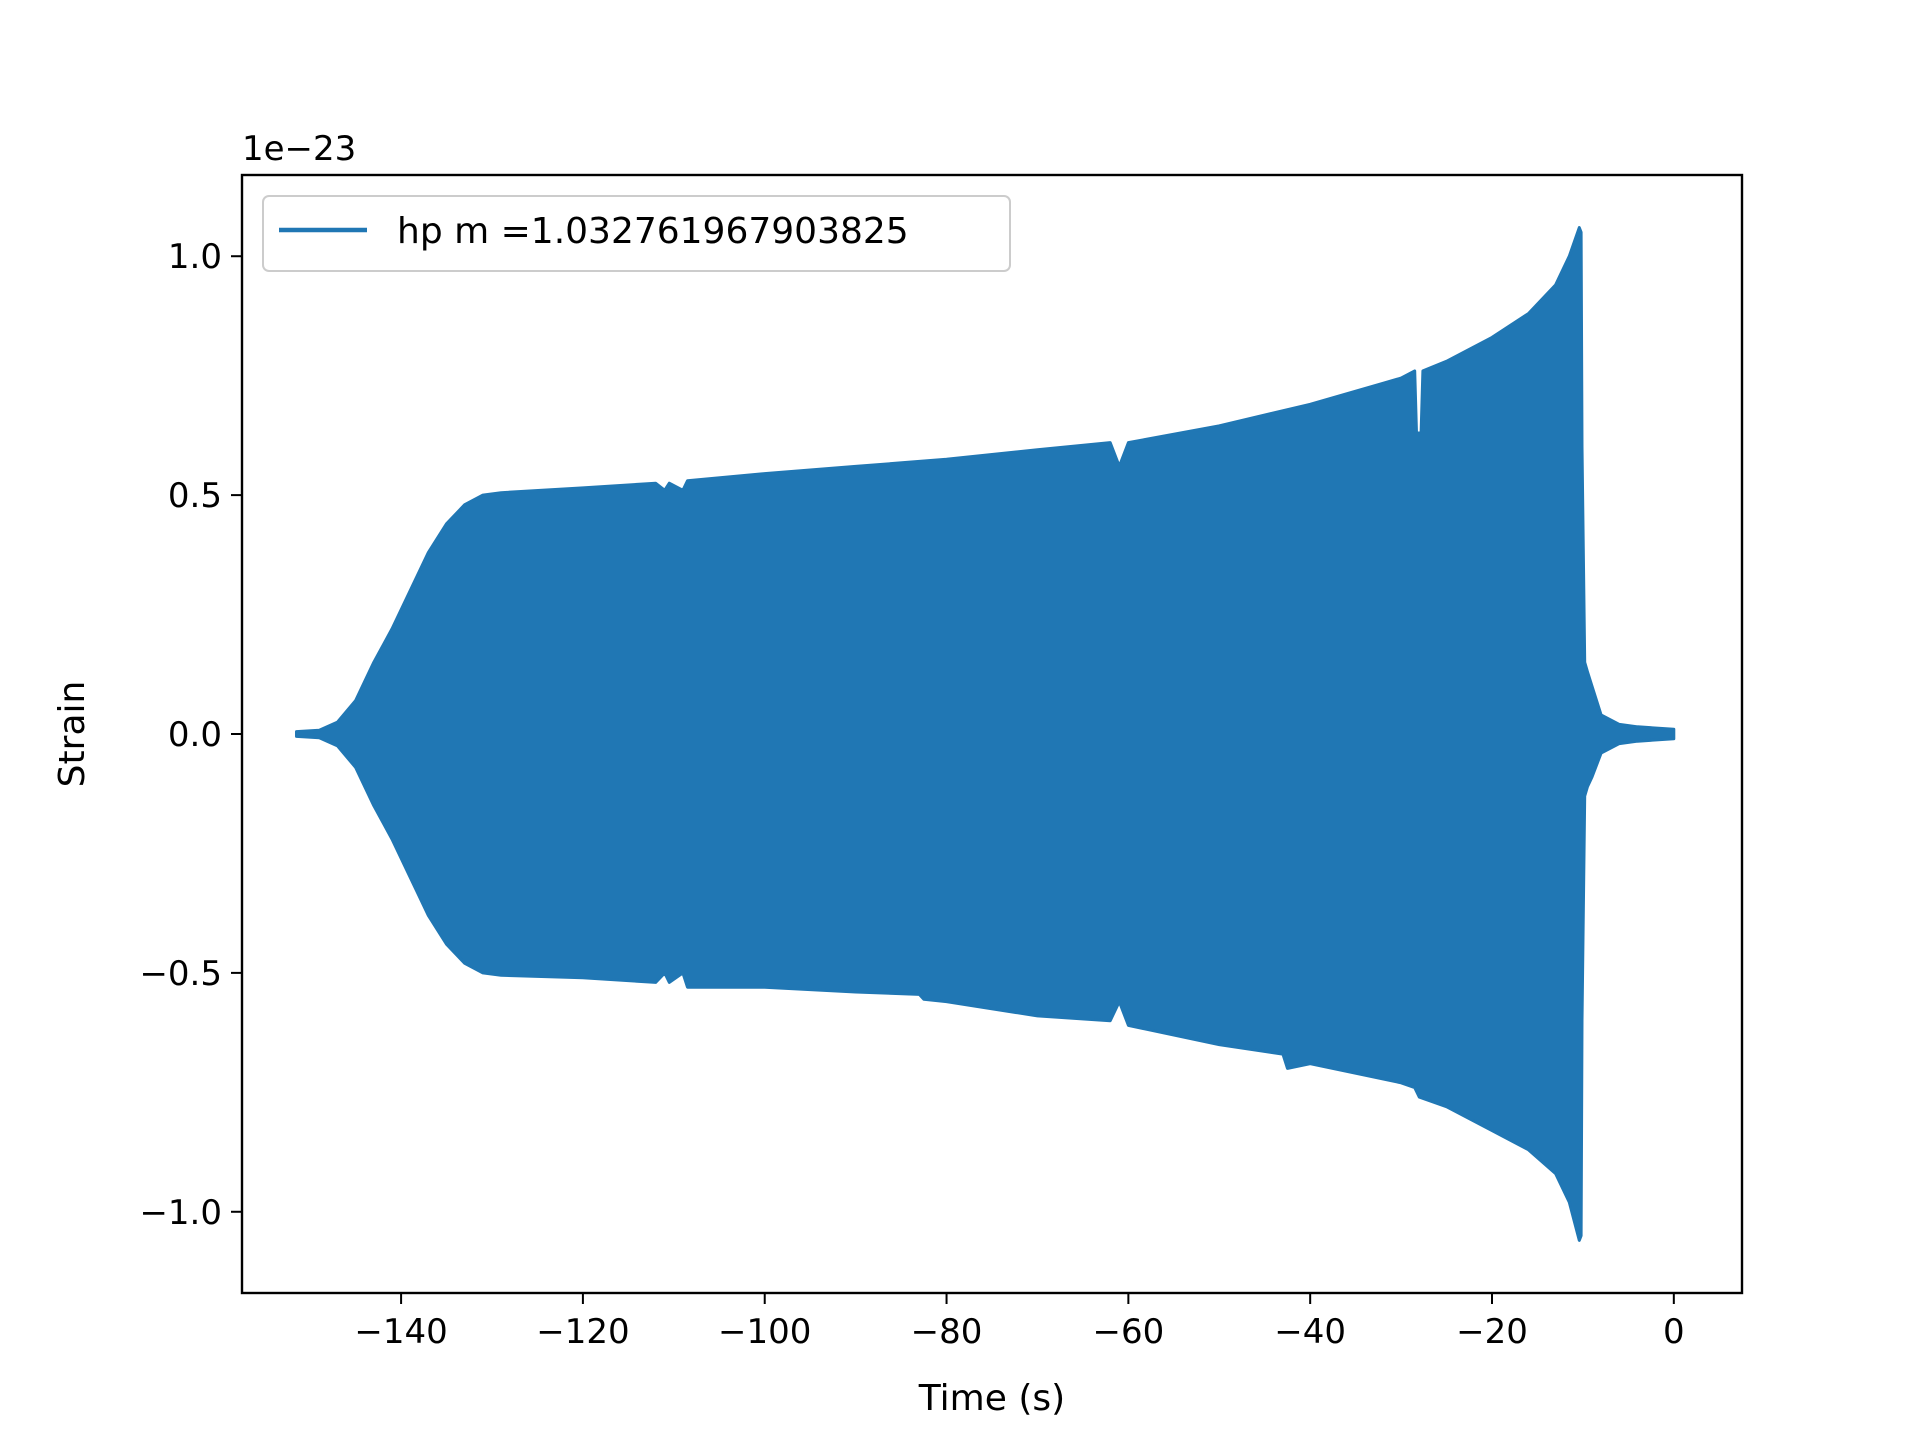 This screenshot has height=1440, width=1920. What do you see at coordinates (1310, 1332) in the screenshot?
I see `x-tick-label: −40` at bounding box center [1310, 1332].